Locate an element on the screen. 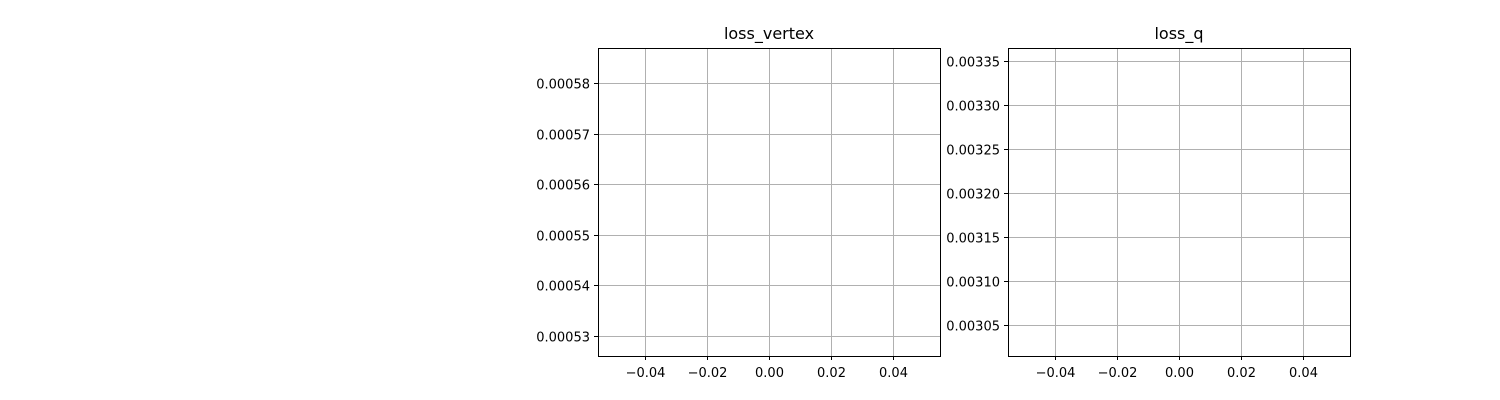 This screenshot has height=400, width=1500. y-tick-label: 0.00335 is located at coordinates (973, 63).